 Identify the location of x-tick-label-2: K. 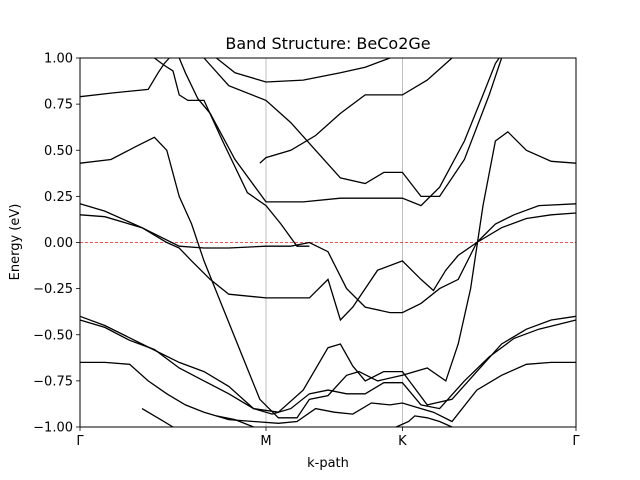
(402, 441).